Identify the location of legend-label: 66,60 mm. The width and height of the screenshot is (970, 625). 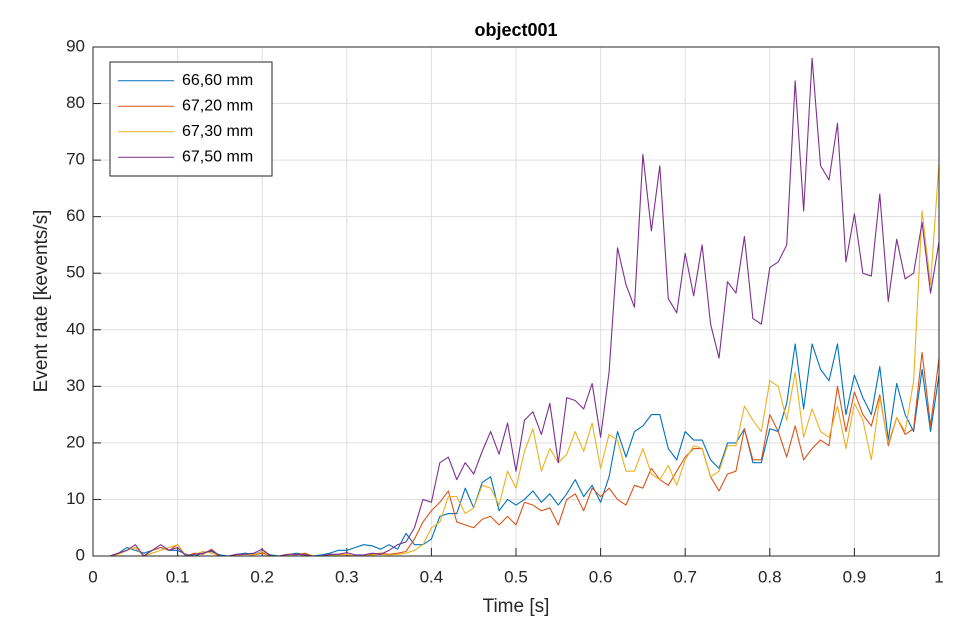
(217, 80).